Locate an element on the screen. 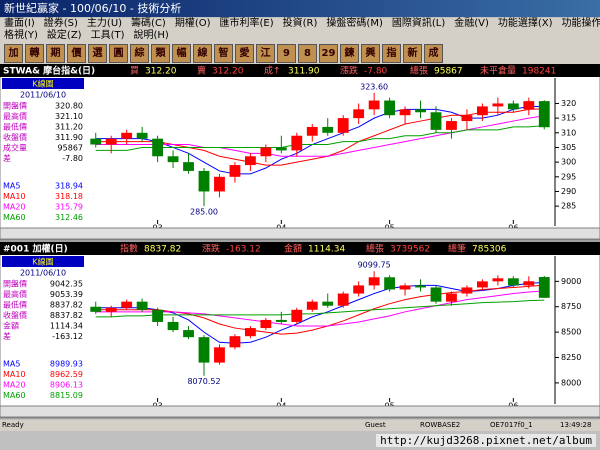  status-field: Ready is located at coordinates (13, 425).